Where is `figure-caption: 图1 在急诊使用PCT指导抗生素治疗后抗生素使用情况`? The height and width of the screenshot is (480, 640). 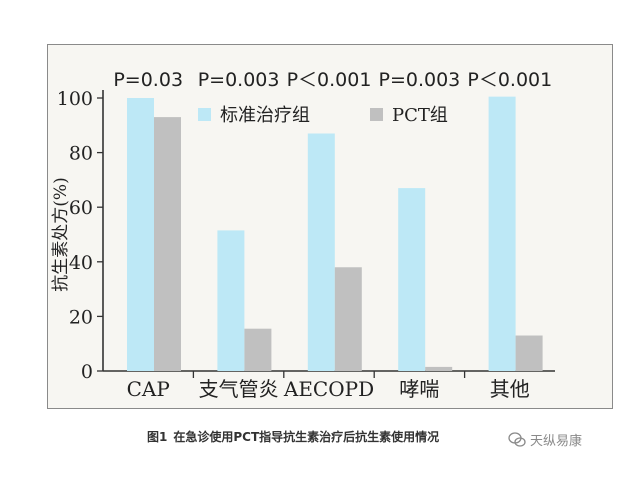 figure-caption: 图1 在急诊使用PCT指导抗生素治疗后抗生素使用情况 is located at coordinates (296, 436).